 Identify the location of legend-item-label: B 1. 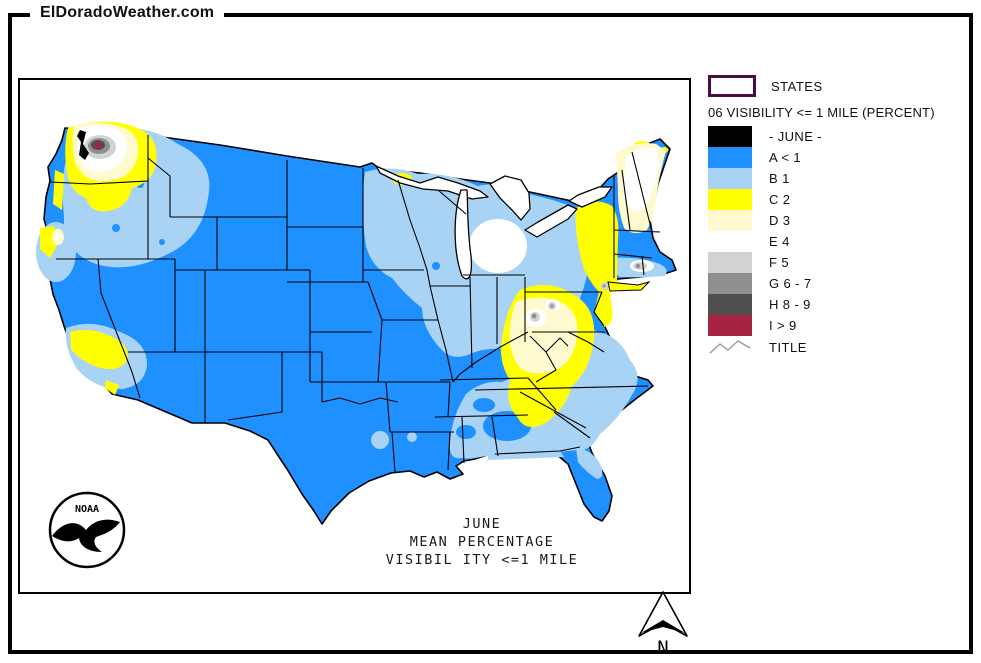
(779, 178).